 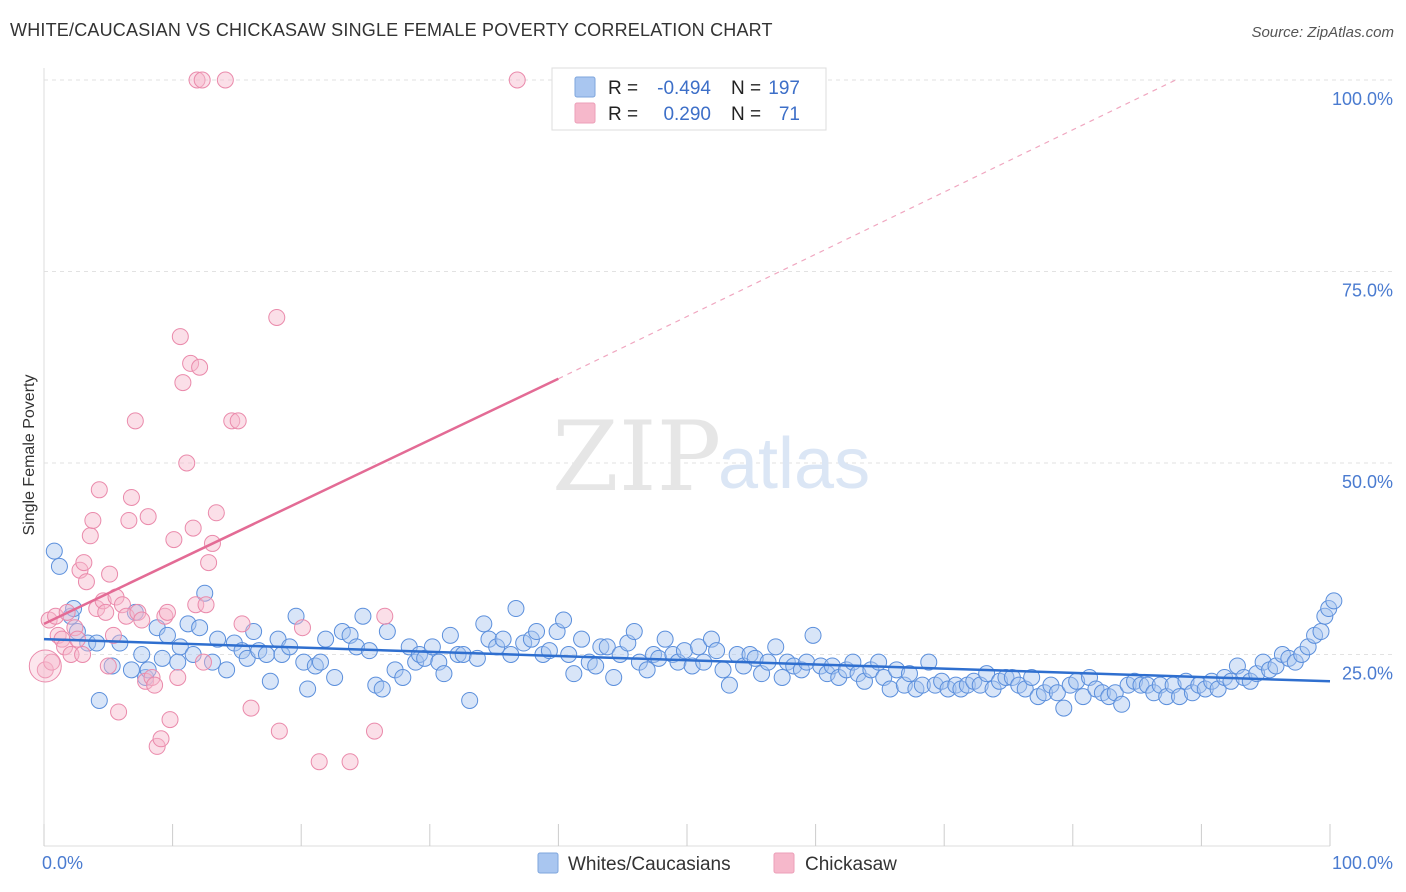 I want to click on source-label: Source: ZipAtlas.com, so click(x=1322, y=32).